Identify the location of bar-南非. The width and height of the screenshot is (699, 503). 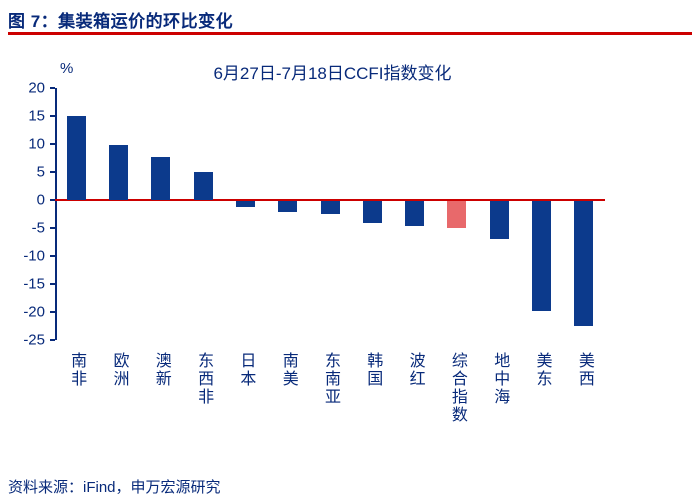
(76, 158).